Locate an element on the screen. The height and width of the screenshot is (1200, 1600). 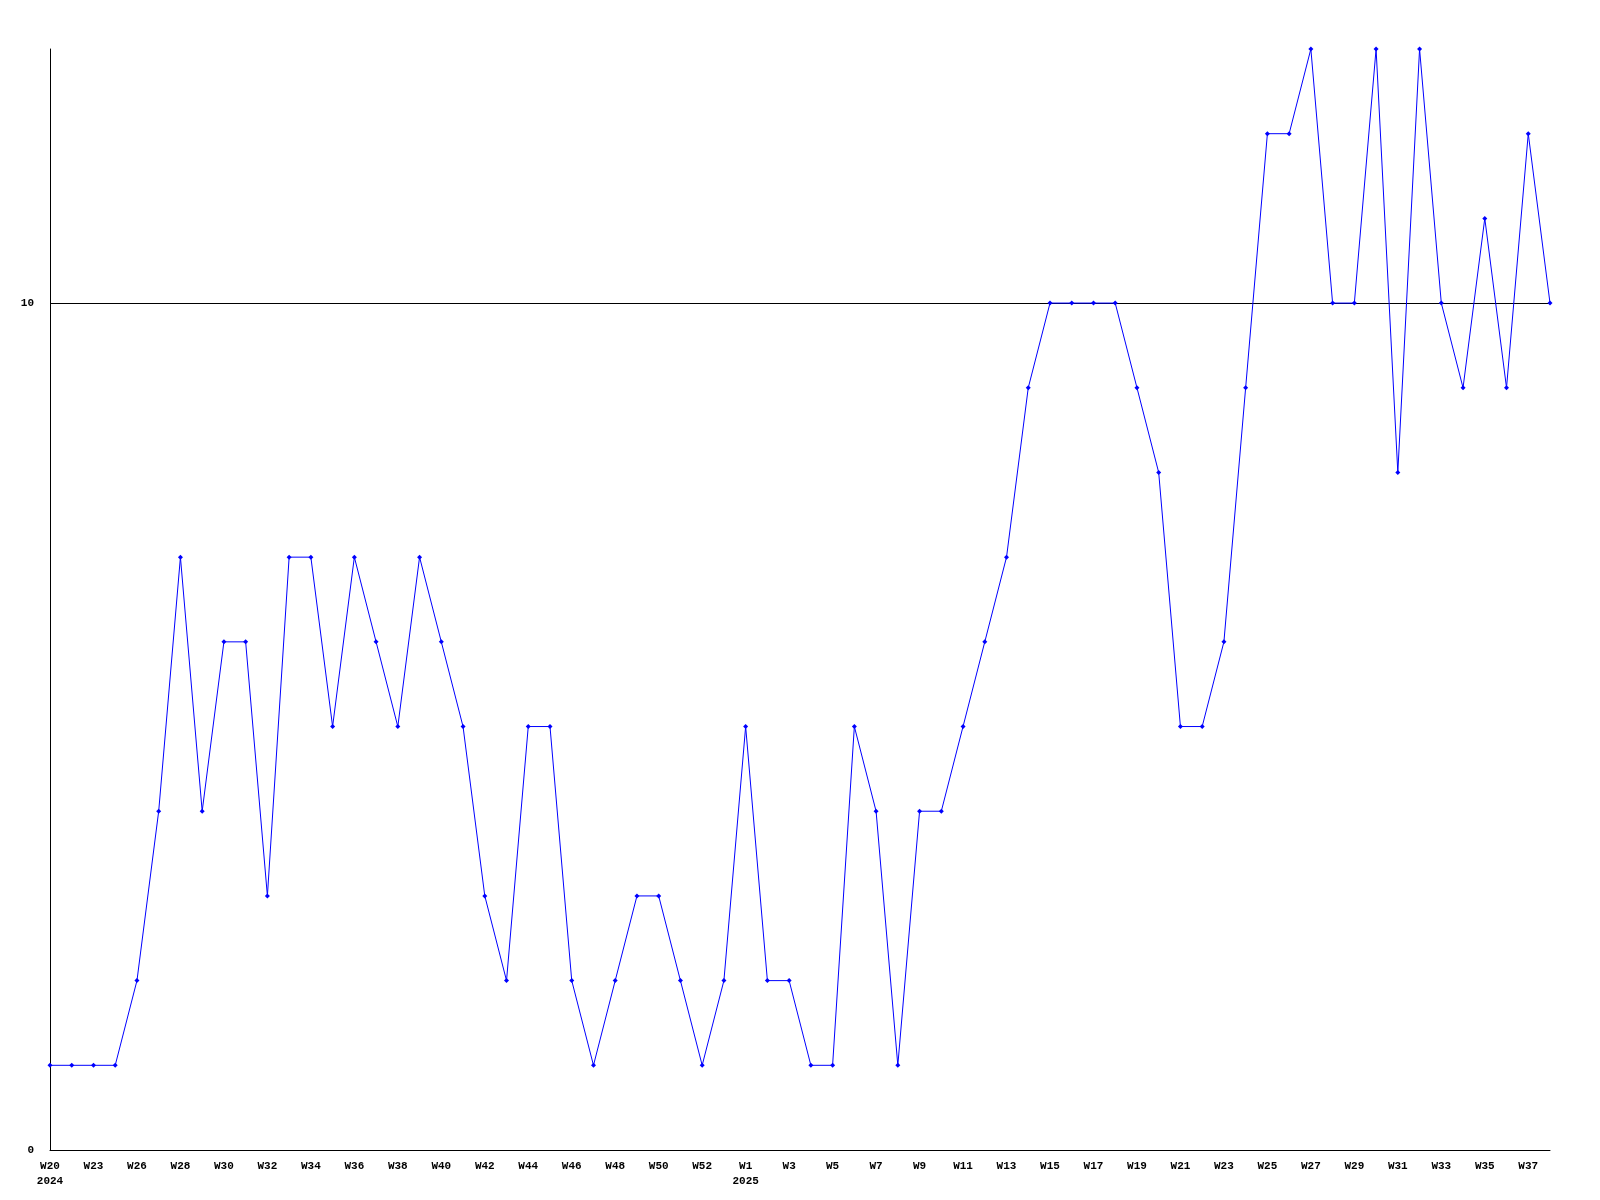
x-tick-label: W35 is located at coordinates (1485, 1165).